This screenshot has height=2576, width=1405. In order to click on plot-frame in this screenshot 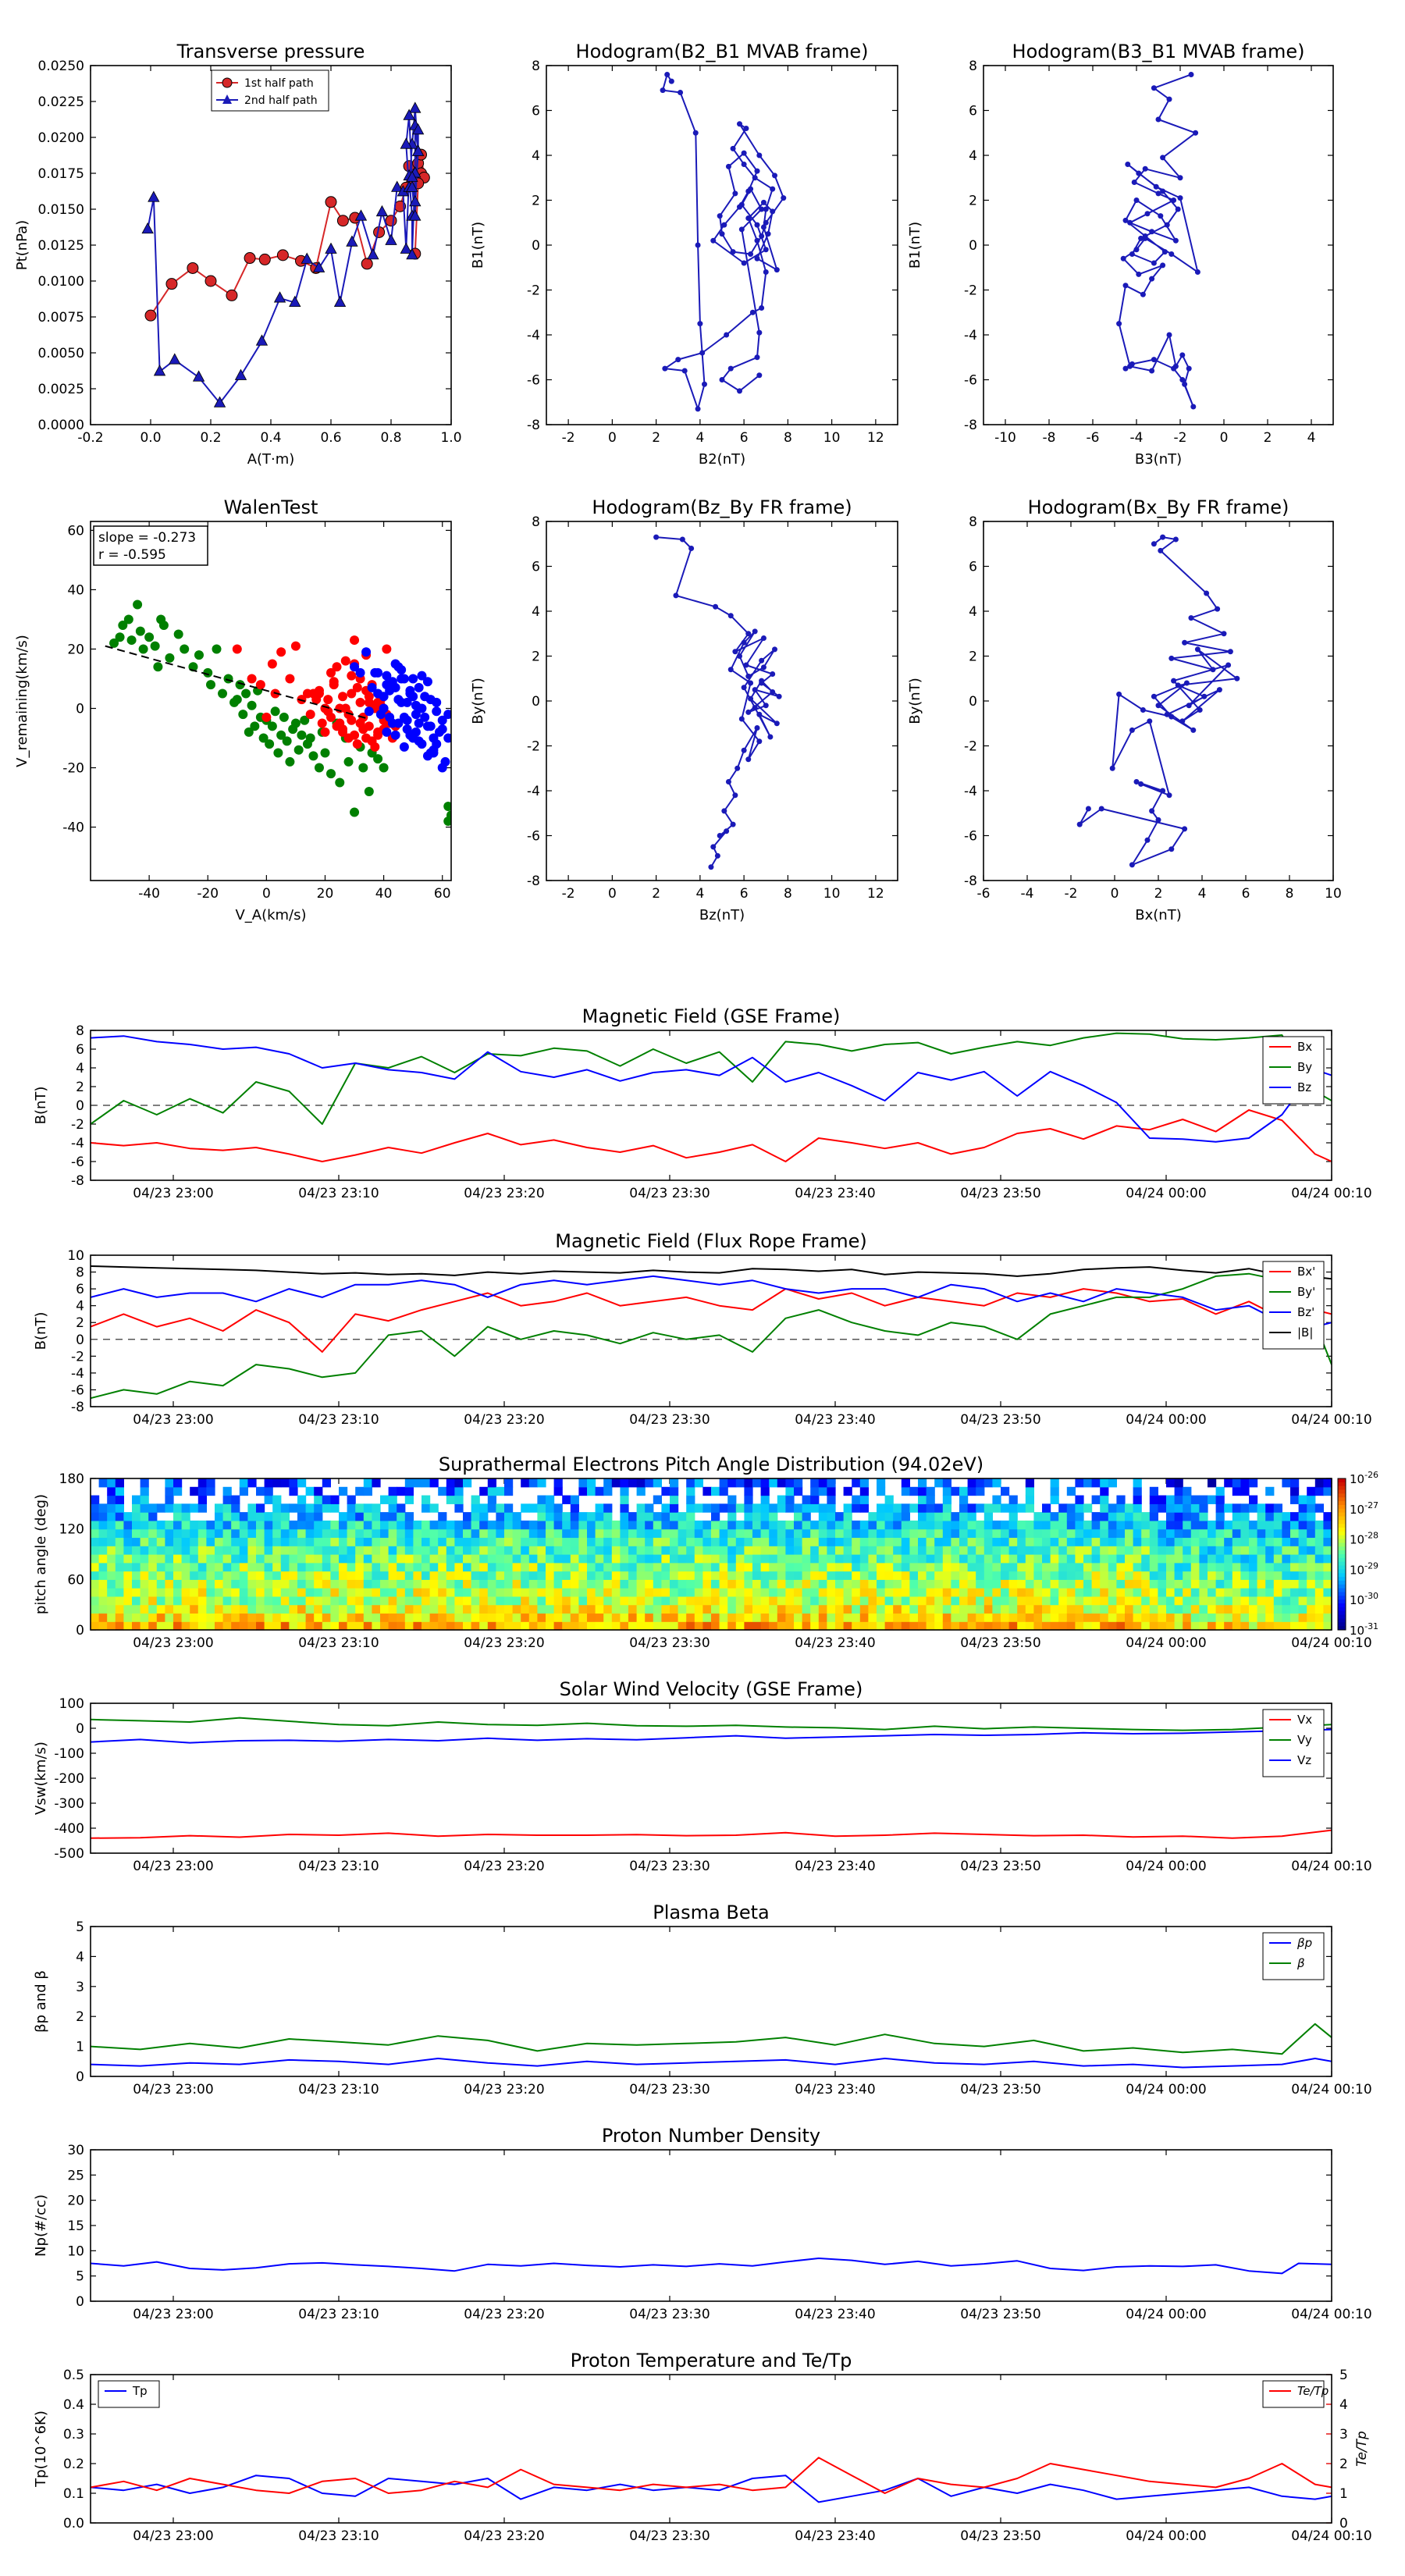, I will do `click(711, 2001)`.